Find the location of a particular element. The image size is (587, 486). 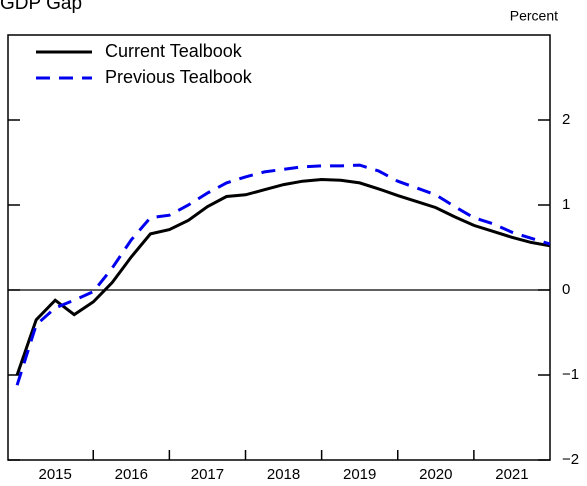

y-tick-label: −2 is located at coordinates (570, 459).